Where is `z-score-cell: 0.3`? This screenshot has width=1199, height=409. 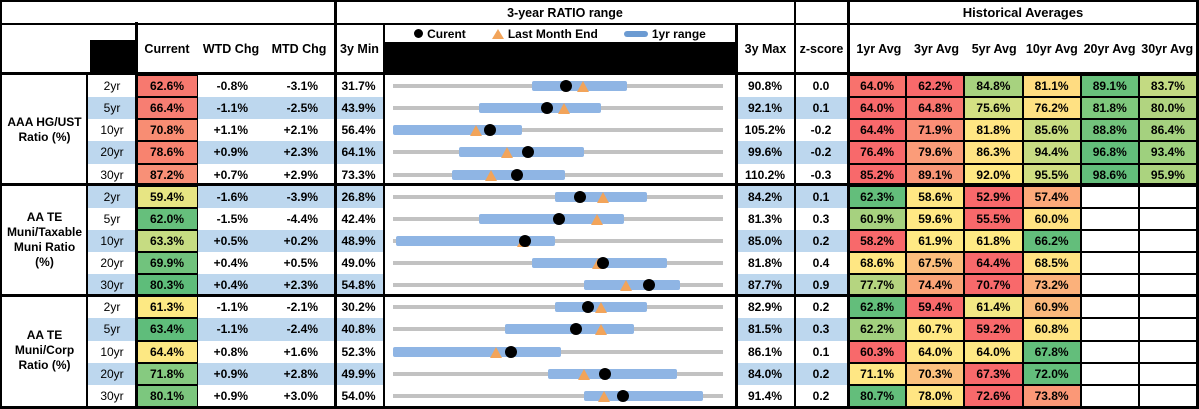 z-score-cell: 0.3 is located at coordinates (821, 218).